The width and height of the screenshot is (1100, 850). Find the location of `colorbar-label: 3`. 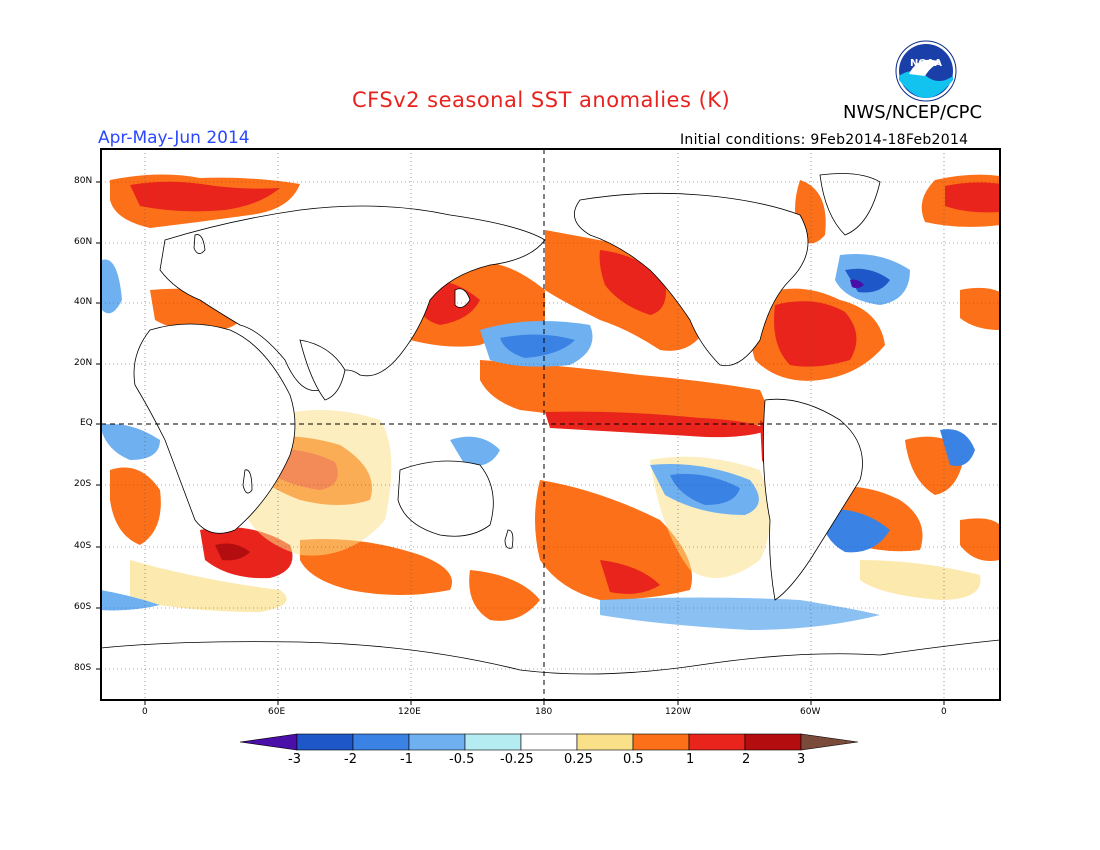

colorbar-label: 3 is located at coordinates (801, 759).